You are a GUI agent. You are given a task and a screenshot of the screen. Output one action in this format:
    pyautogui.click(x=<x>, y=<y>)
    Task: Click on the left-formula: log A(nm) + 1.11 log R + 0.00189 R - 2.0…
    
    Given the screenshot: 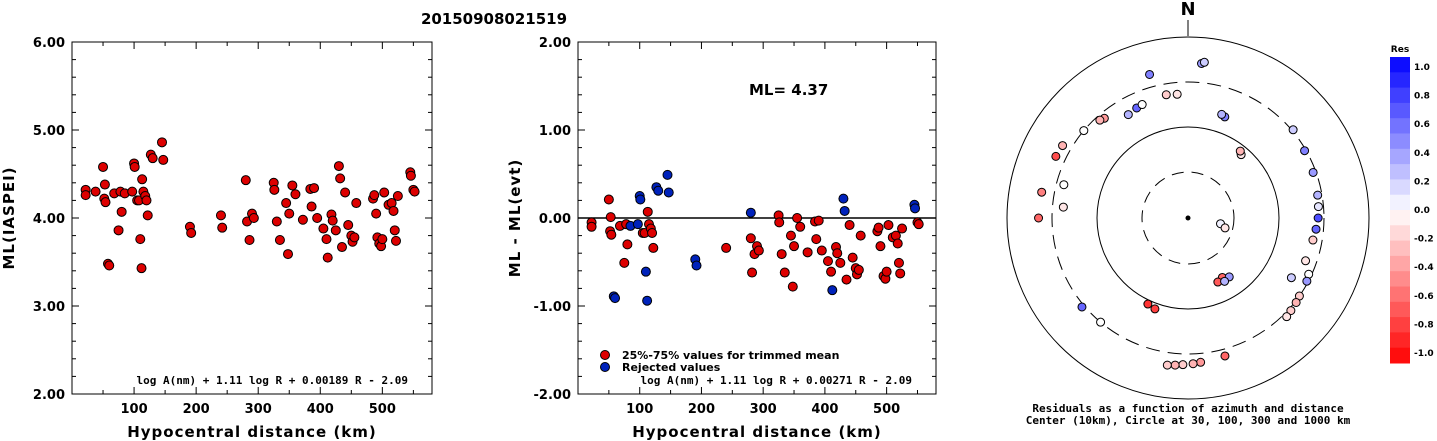 What is the action you would take?
    pyautogui.click(x=272, y=380)
    